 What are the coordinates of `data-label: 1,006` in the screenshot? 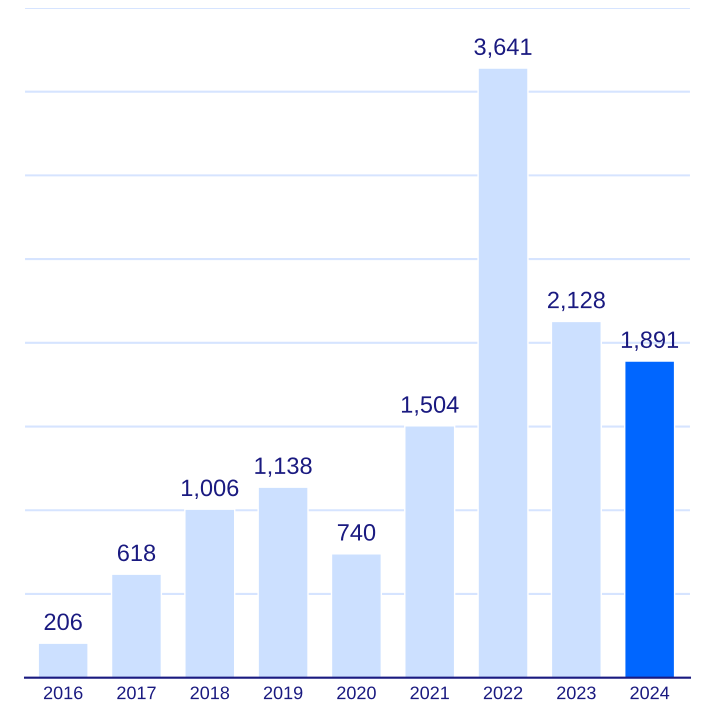 It's located at (210, 490).